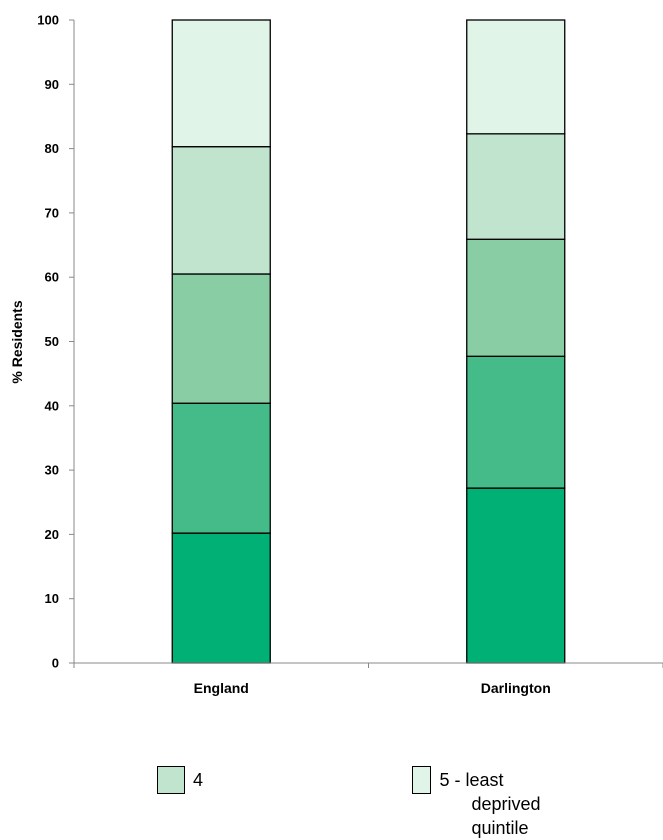  What do you see at coordinates (506, 816) in the screenshot?
I see `legend-label-5-line2: deprived quintile` at bounding box center [506, 816].